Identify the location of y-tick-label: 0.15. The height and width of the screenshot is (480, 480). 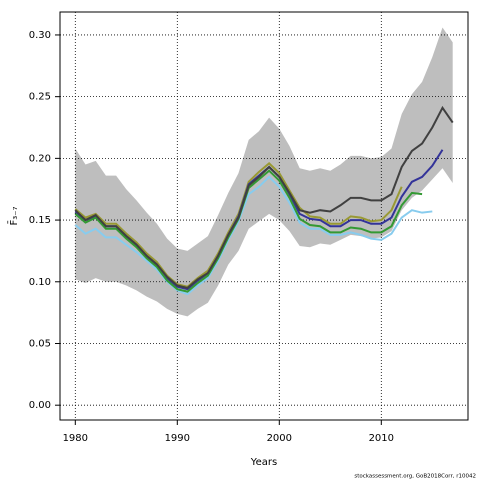
(40, 220).